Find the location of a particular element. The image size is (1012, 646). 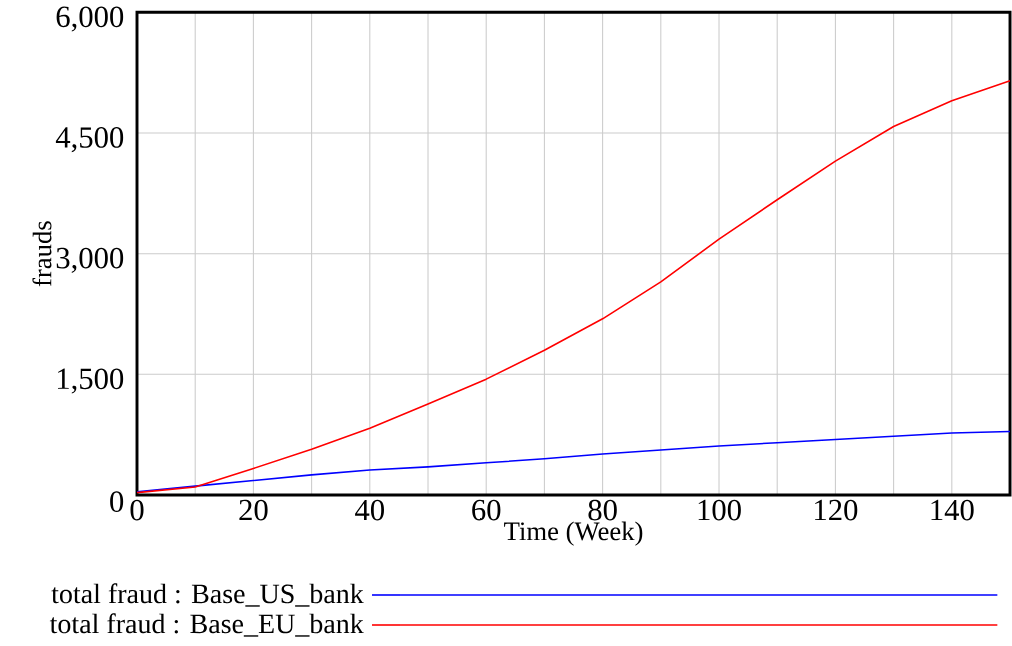

y-tick-label: 4,500 is located at coordinates (89, 140).